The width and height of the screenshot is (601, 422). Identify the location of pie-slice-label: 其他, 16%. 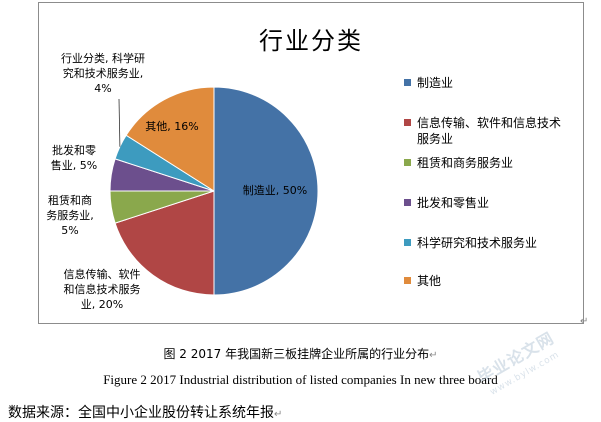
(172, 126).